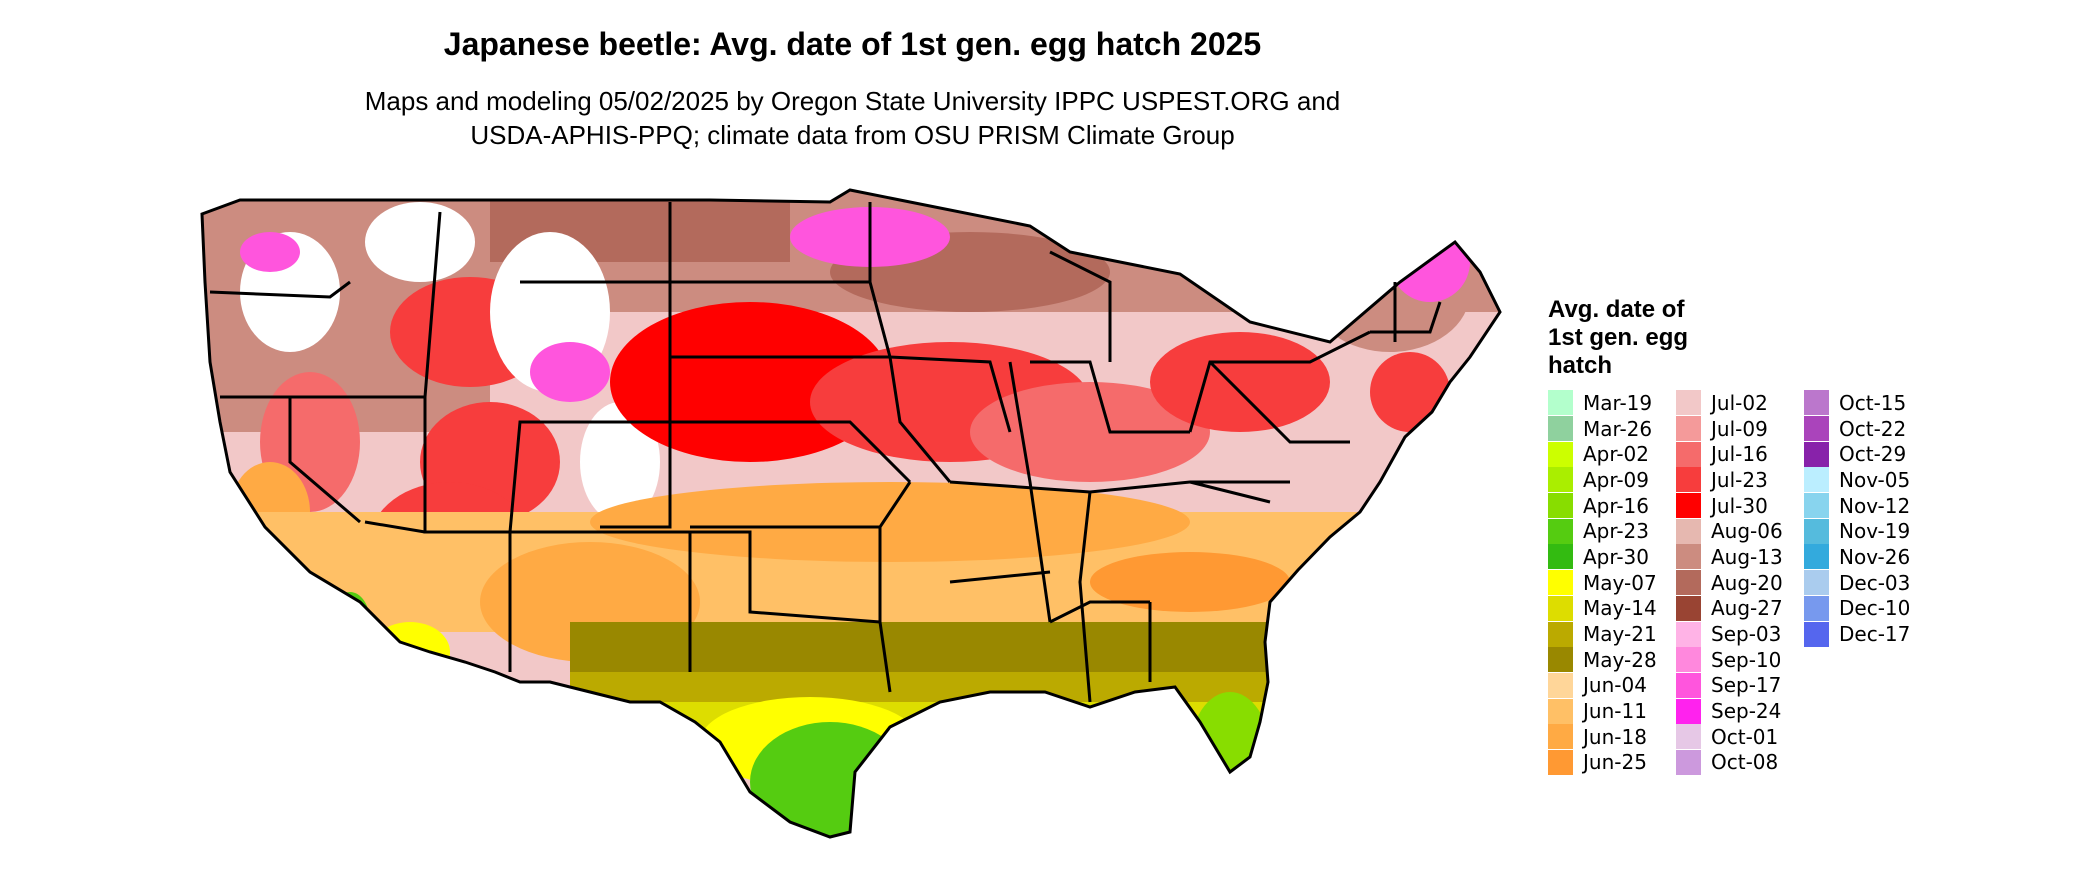 The image size is (2100, 892). I want to click on legend-item: May-14, so click(1612, 608).